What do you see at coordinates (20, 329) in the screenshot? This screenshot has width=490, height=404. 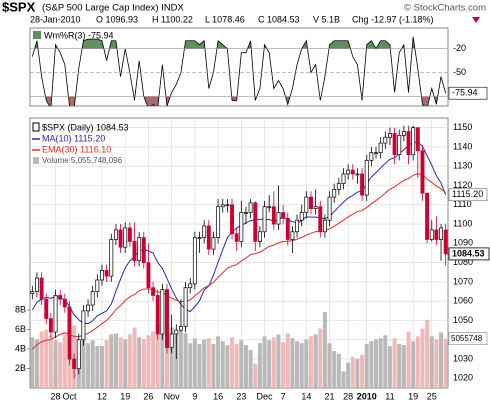 I see `y2-tick-label: 6B` at bounding box center [20, 329].